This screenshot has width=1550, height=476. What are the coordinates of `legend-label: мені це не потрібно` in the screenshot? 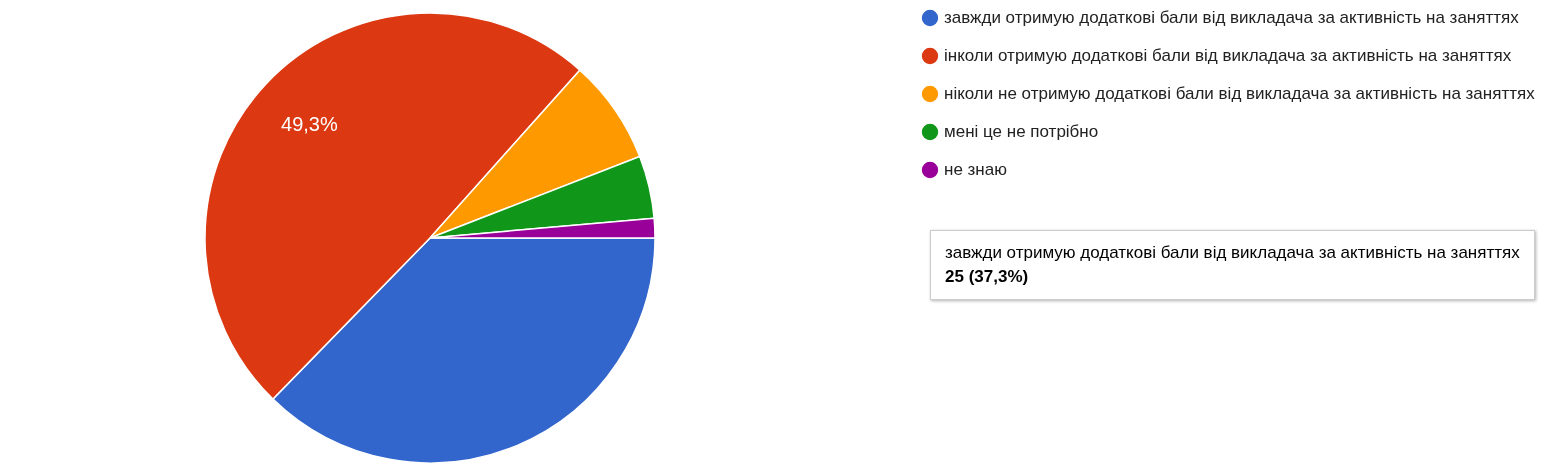 It's located at (1021, 131).